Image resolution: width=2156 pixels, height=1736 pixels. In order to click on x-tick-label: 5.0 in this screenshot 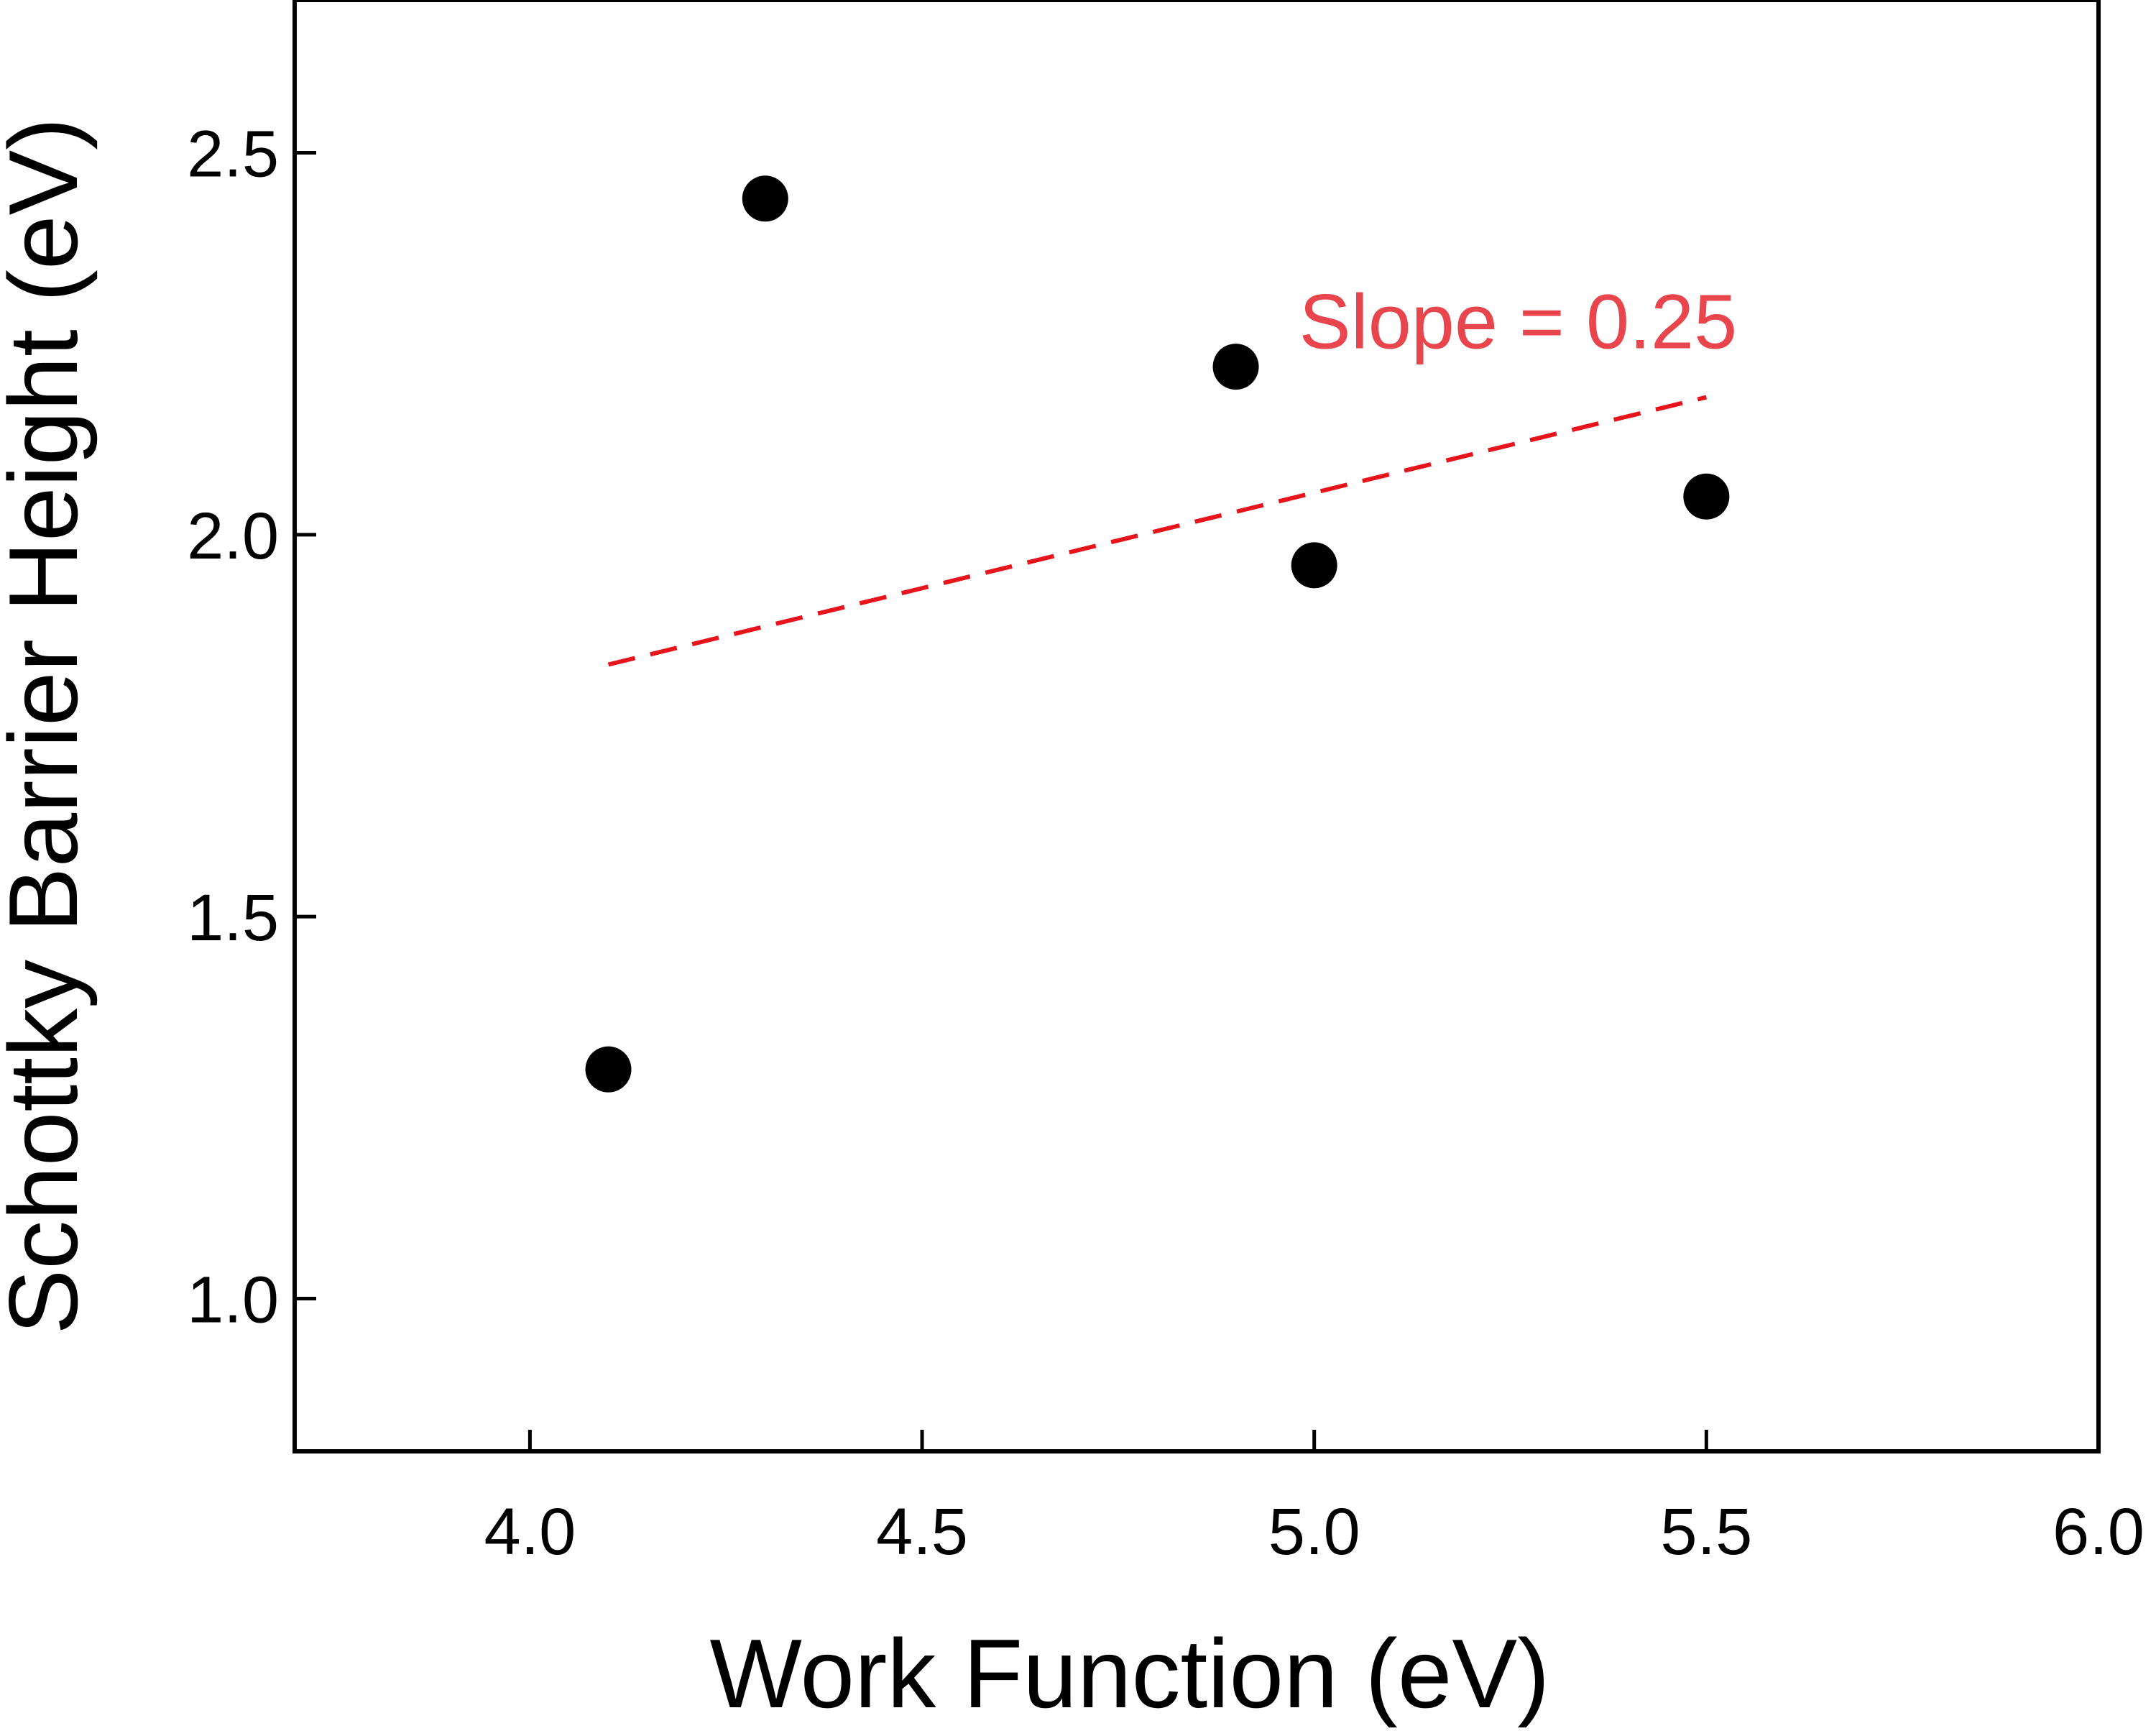, I will do `click(1314, 1532)`.